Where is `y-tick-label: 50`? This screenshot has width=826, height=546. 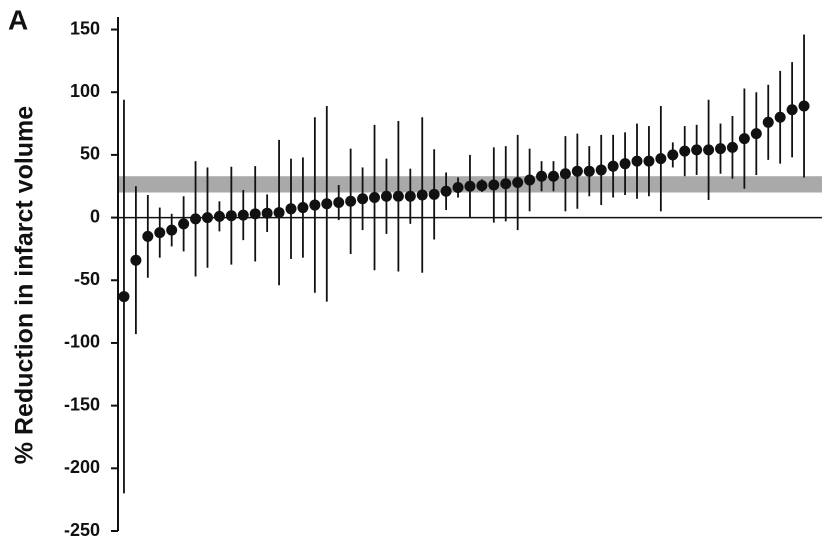
y-tick-label: 50 is located at coordinates (90, 154).